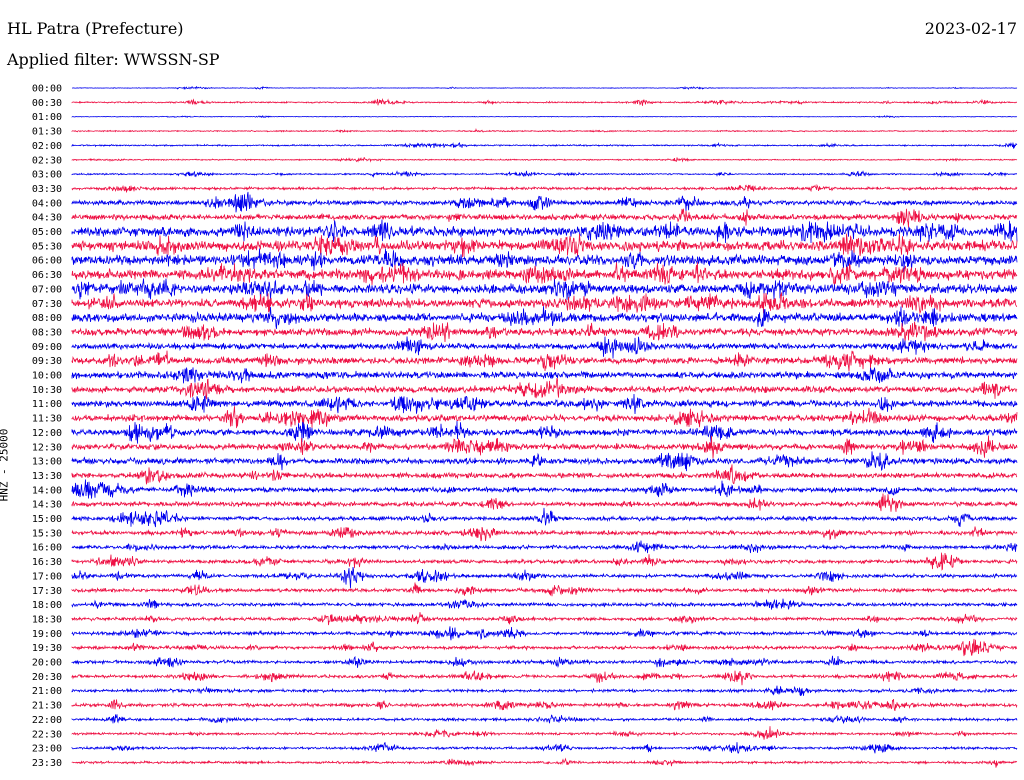 The height and width of the screenshot is (780, 1024). Describe the element at coordinates (47, 734) in the screenshot. I see `time-label: 22:30` at that location.